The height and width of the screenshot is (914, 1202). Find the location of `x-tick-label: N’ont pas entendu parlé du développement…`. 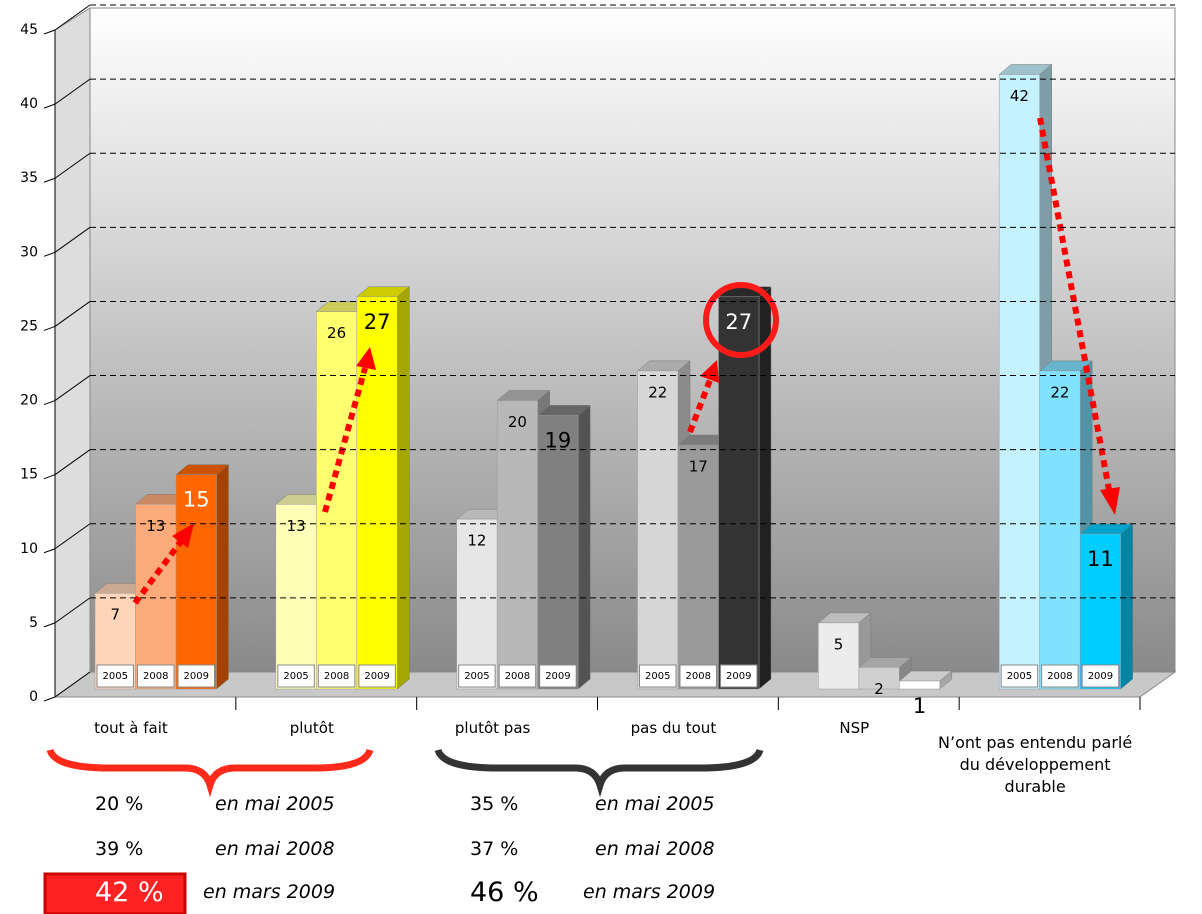

x-tick-label: N’ont pas entendu parlé du développement… is located at coordinates (1035, 764).